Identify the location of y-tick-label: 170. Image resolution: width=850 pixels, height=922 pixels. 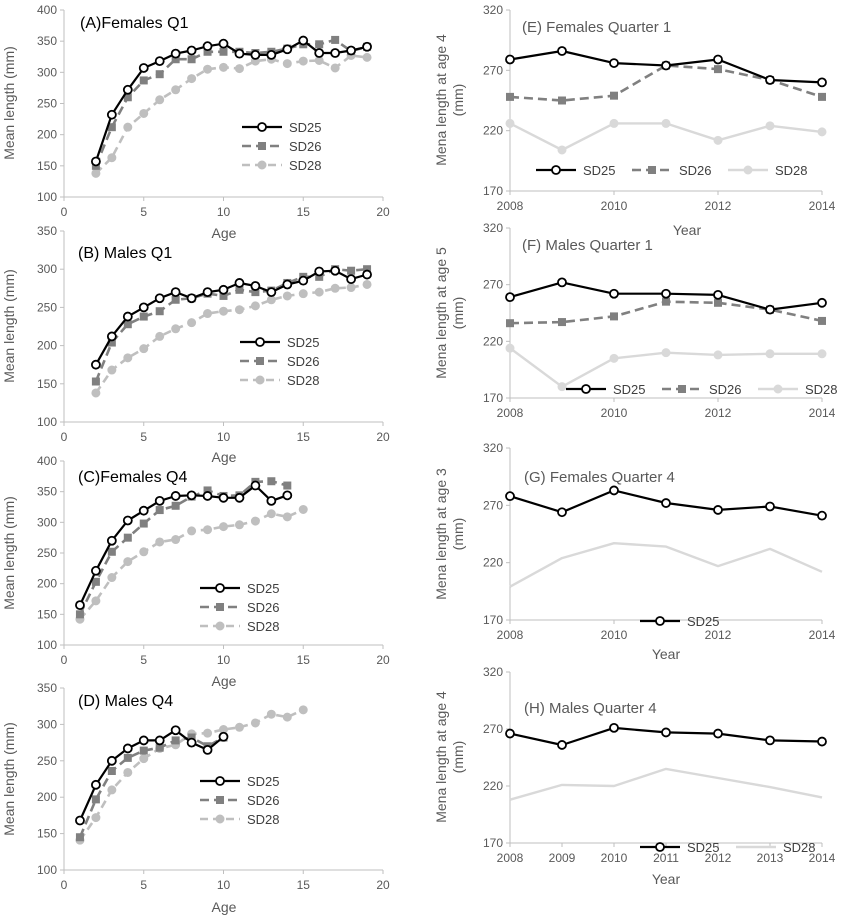
(493, 620).